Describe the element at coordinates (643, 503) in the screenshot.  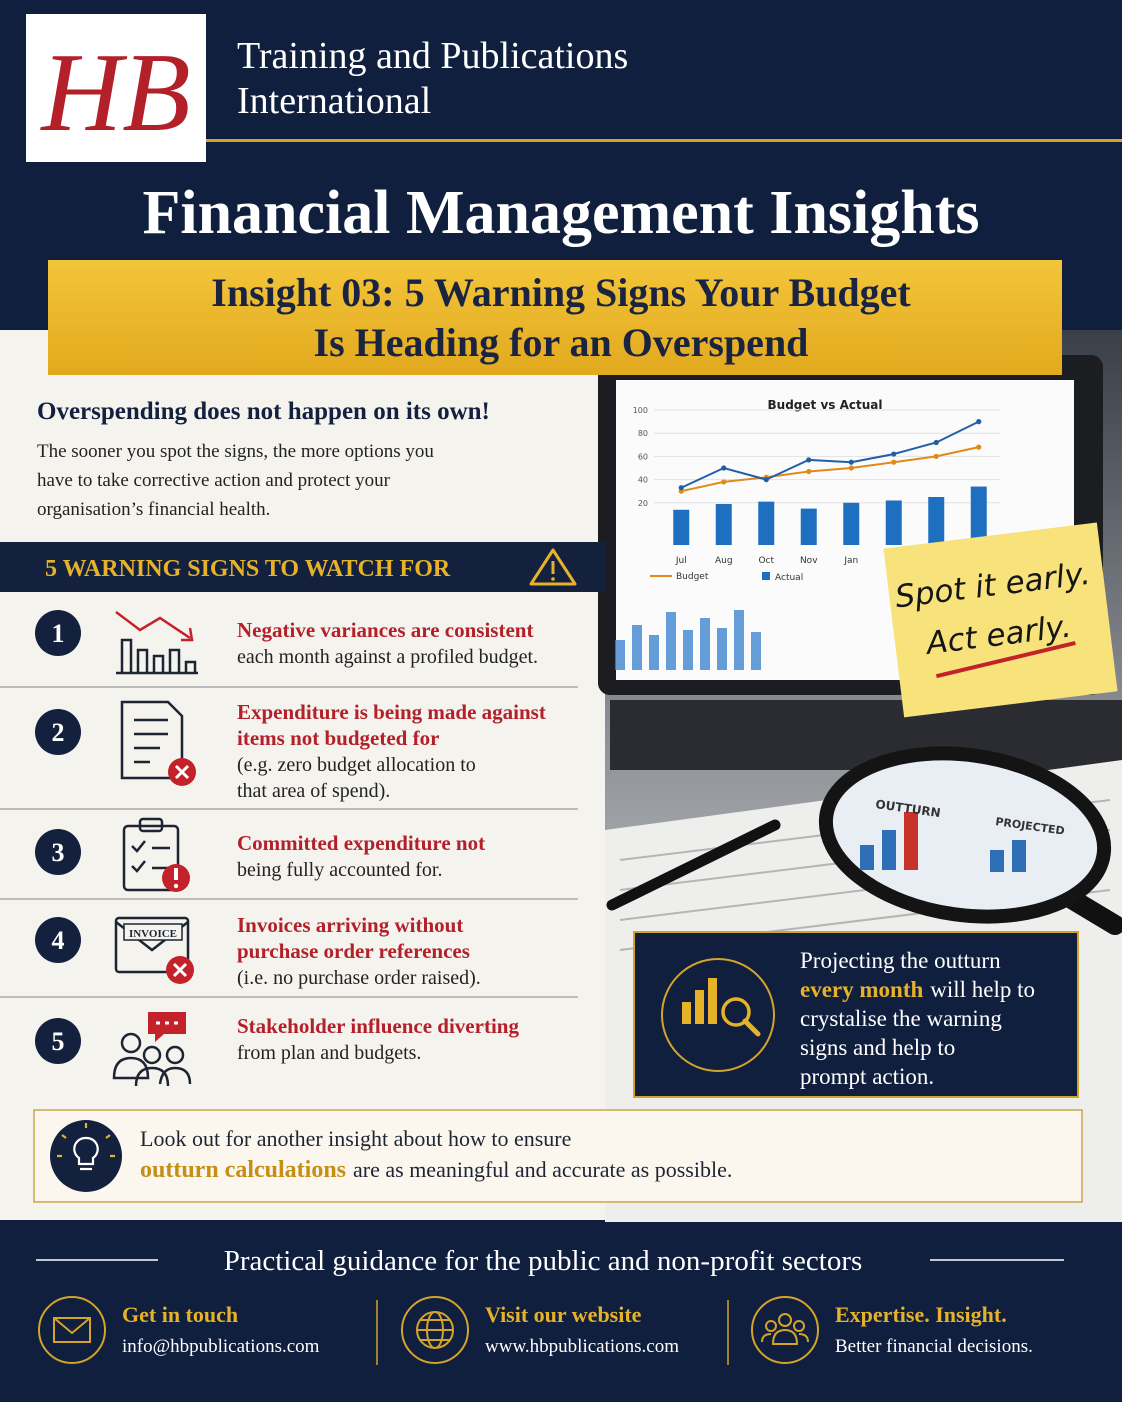
I see `screen-tick-label: 20` at that location.